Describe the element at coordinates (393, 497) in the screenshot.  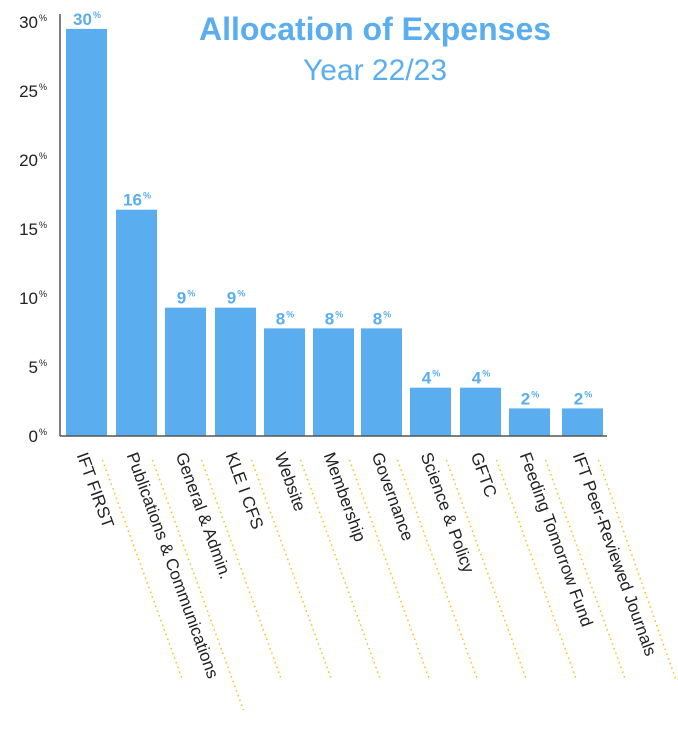
I see `category-label: Governance` at that location.